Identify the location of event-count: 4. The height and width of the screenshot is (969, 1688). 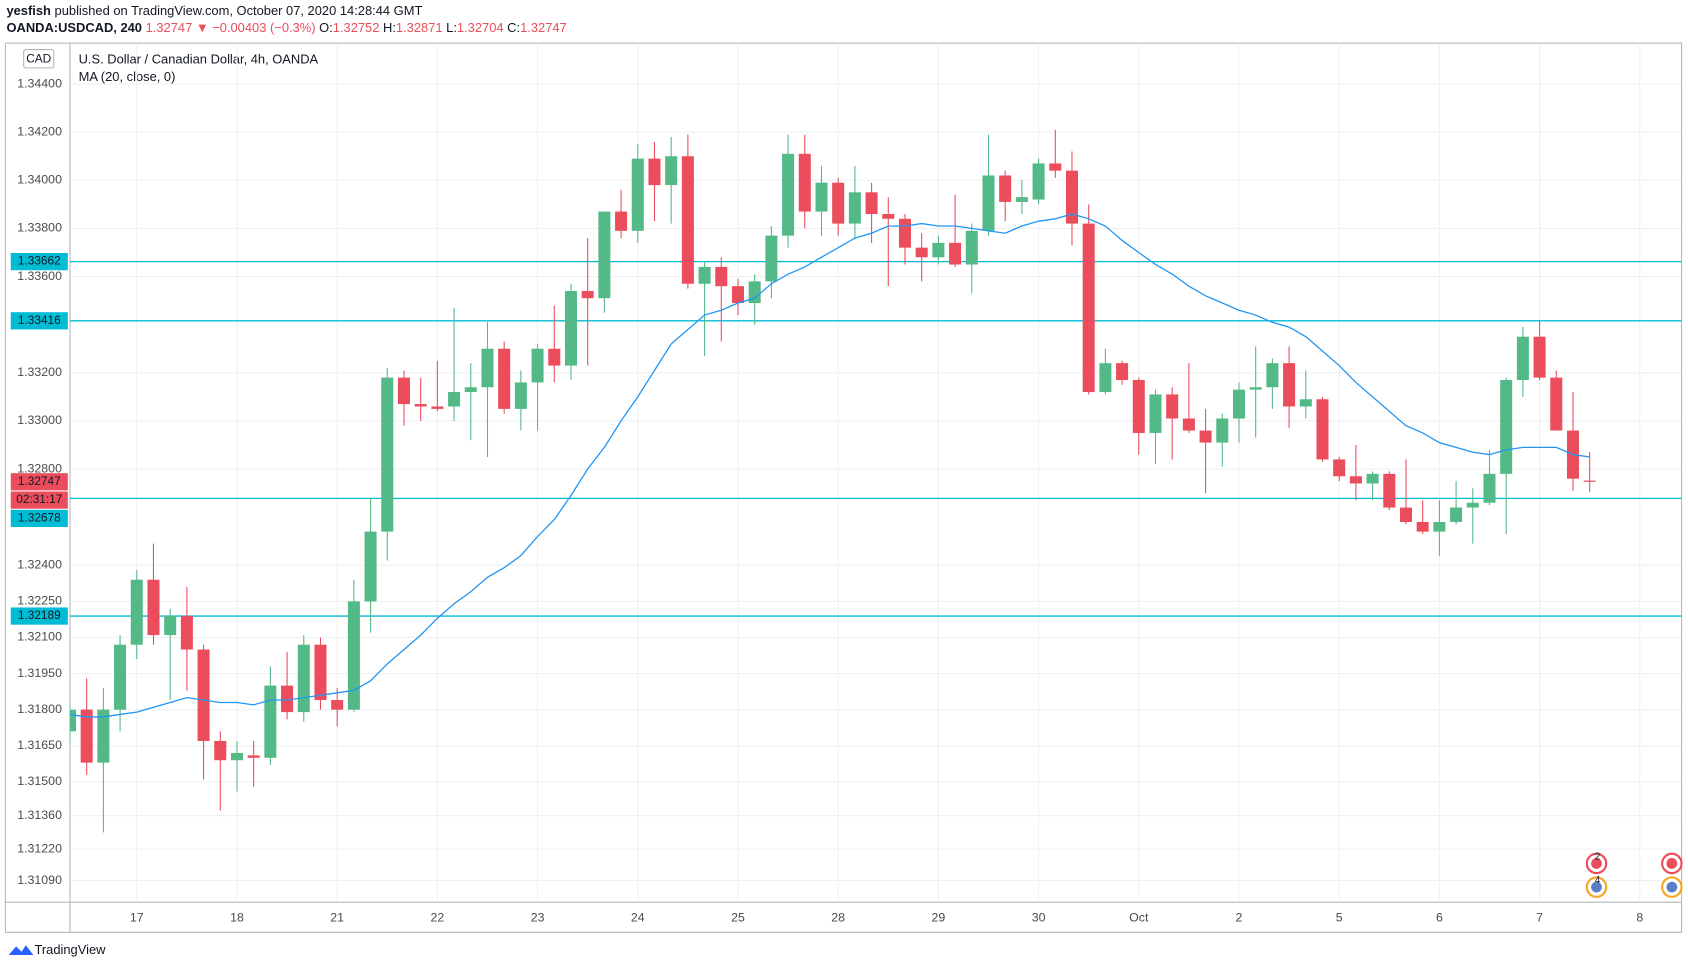
(1598, 880).